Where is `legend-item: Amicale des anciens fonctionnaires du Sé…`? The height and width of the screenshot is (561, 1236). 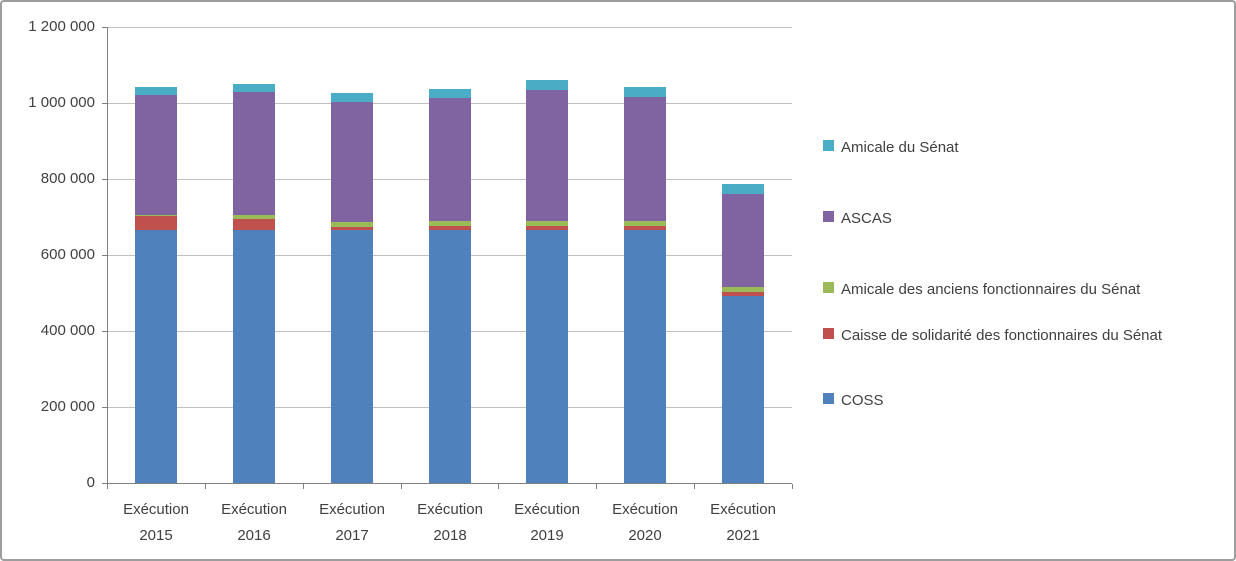
legend-item: Amicale des anciens fonctionnaires du Sé… is located at coordinates (981, 290).